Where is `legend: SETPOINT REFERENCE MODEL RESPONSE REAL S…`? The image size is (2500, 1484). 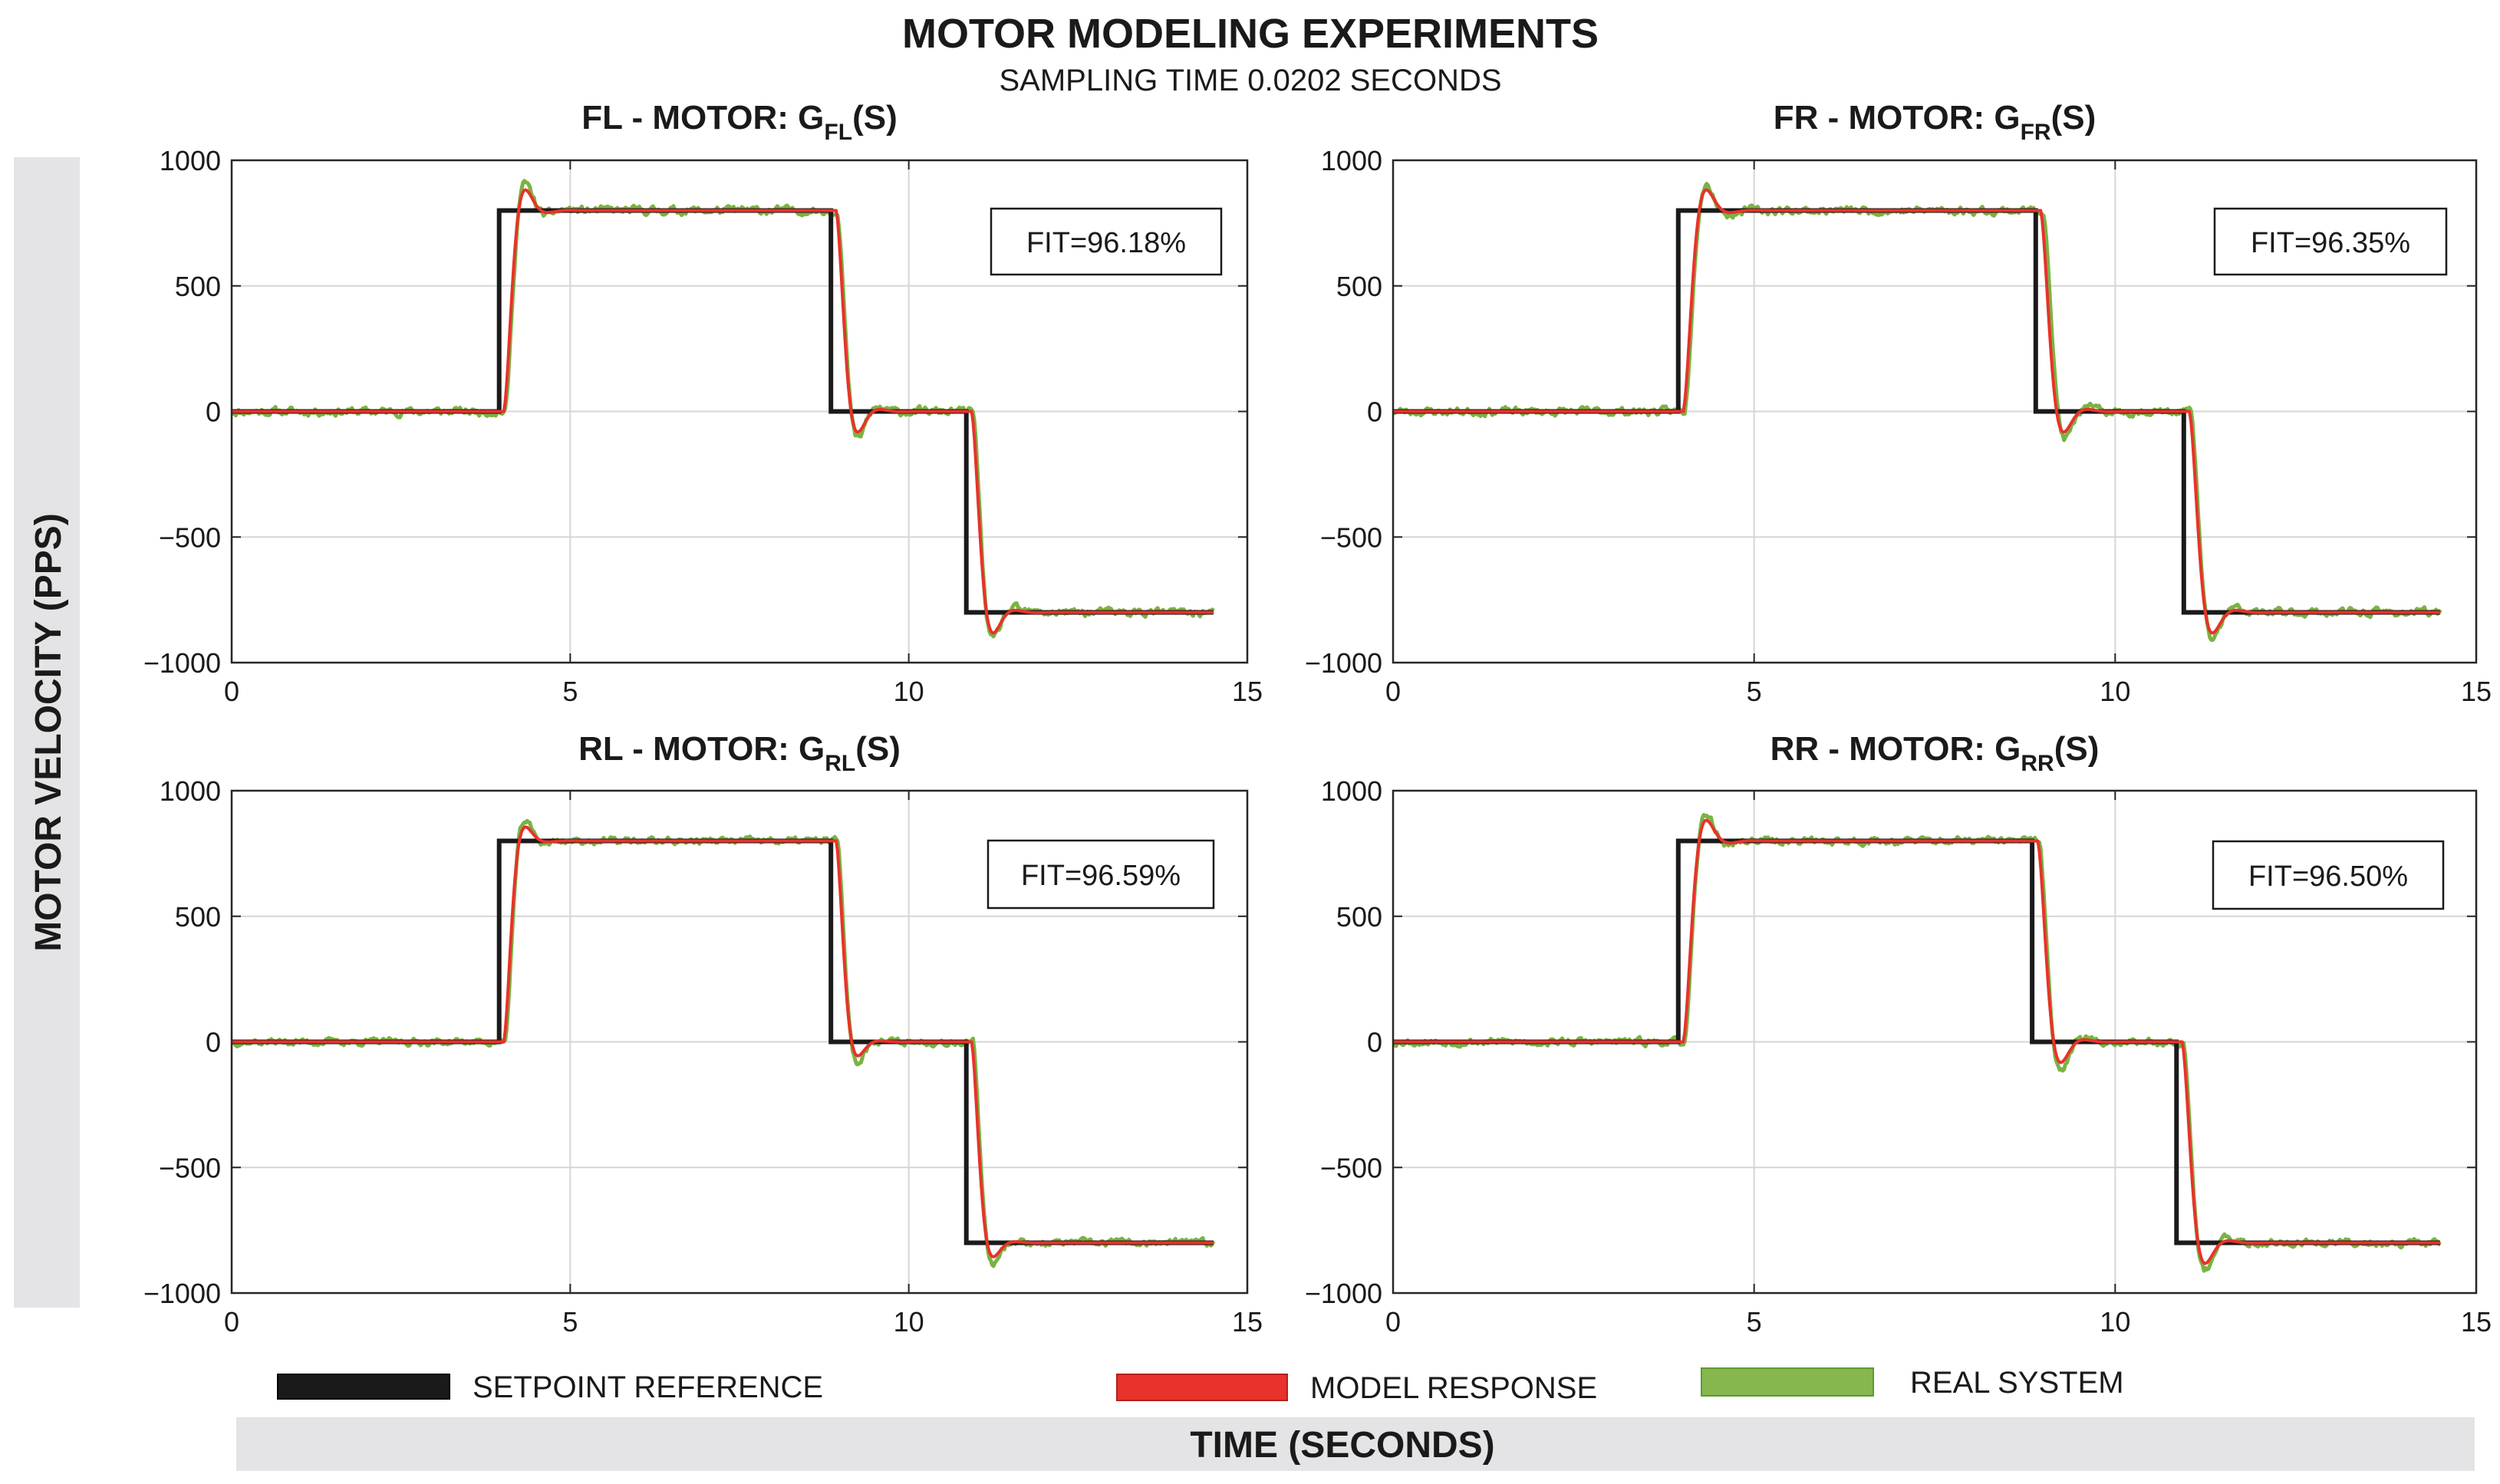 legend: SETPOINT REFERENCE MODEL RESPONSE REAL S… is located at coordinates (1200, 1385).